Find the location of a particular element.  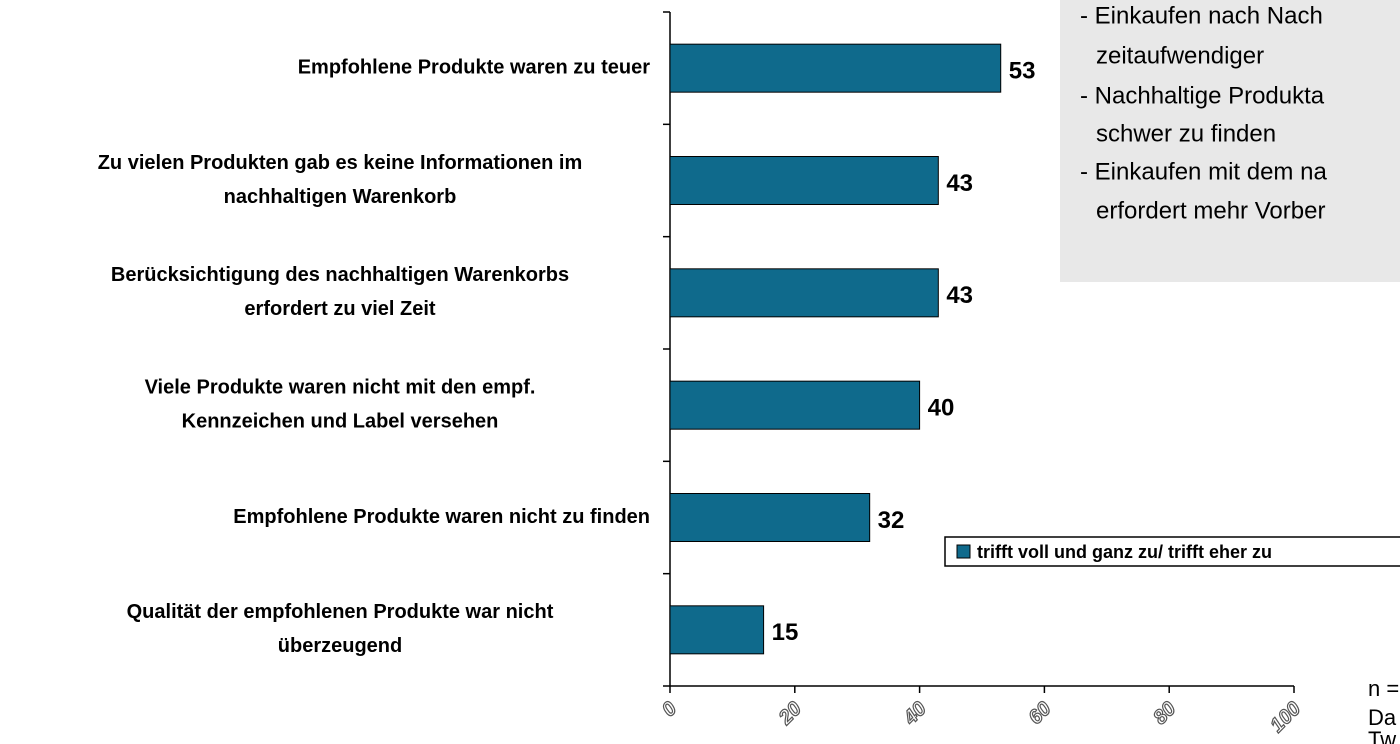

y-tick-label: erfordert zu viel Zeit is located at coordinates (339, 309).